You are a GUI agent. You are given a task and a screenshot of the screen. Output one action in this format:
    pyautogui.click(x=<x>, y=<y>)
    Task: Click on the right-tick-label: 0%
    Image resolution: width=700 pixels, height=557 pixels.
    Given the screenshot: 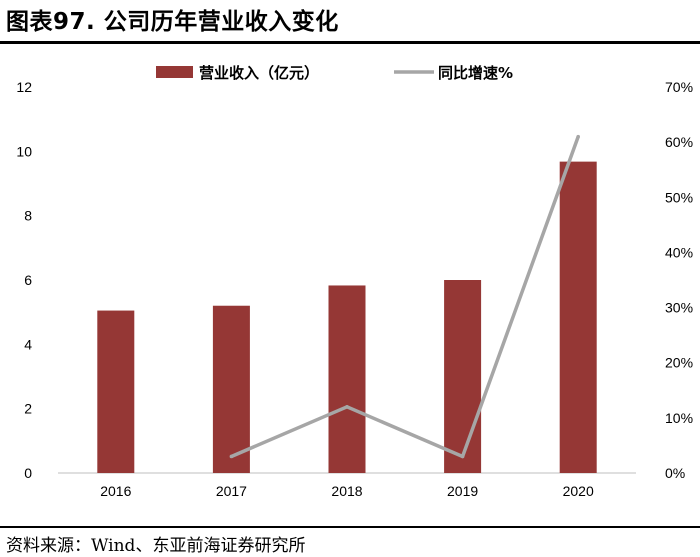 What is the action you would take?
    pyautogui.click(x=675, y=473)
    